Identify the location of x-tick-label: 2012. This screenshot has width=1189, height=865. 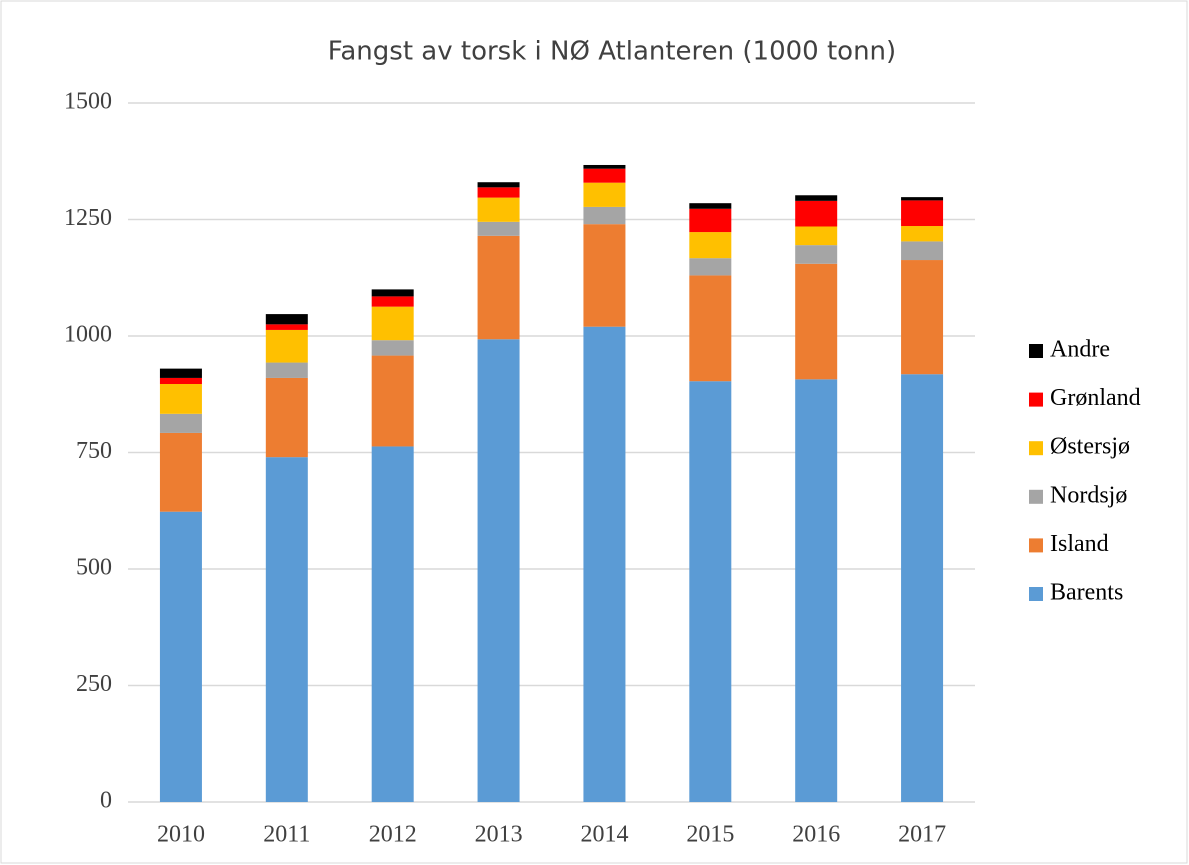
(393, 835).